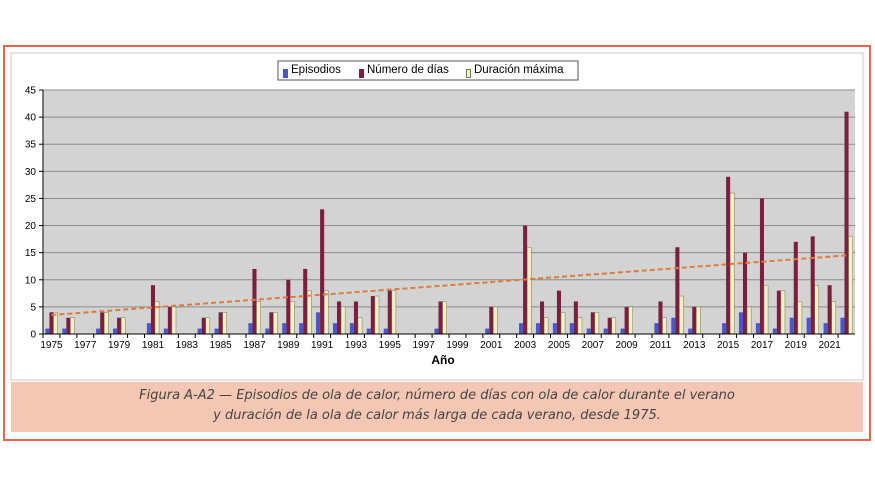  What do you see at coordinates (31, 199) in the screenshot?
I see `y-tick-label: 25` at bounding box center [31, 199].